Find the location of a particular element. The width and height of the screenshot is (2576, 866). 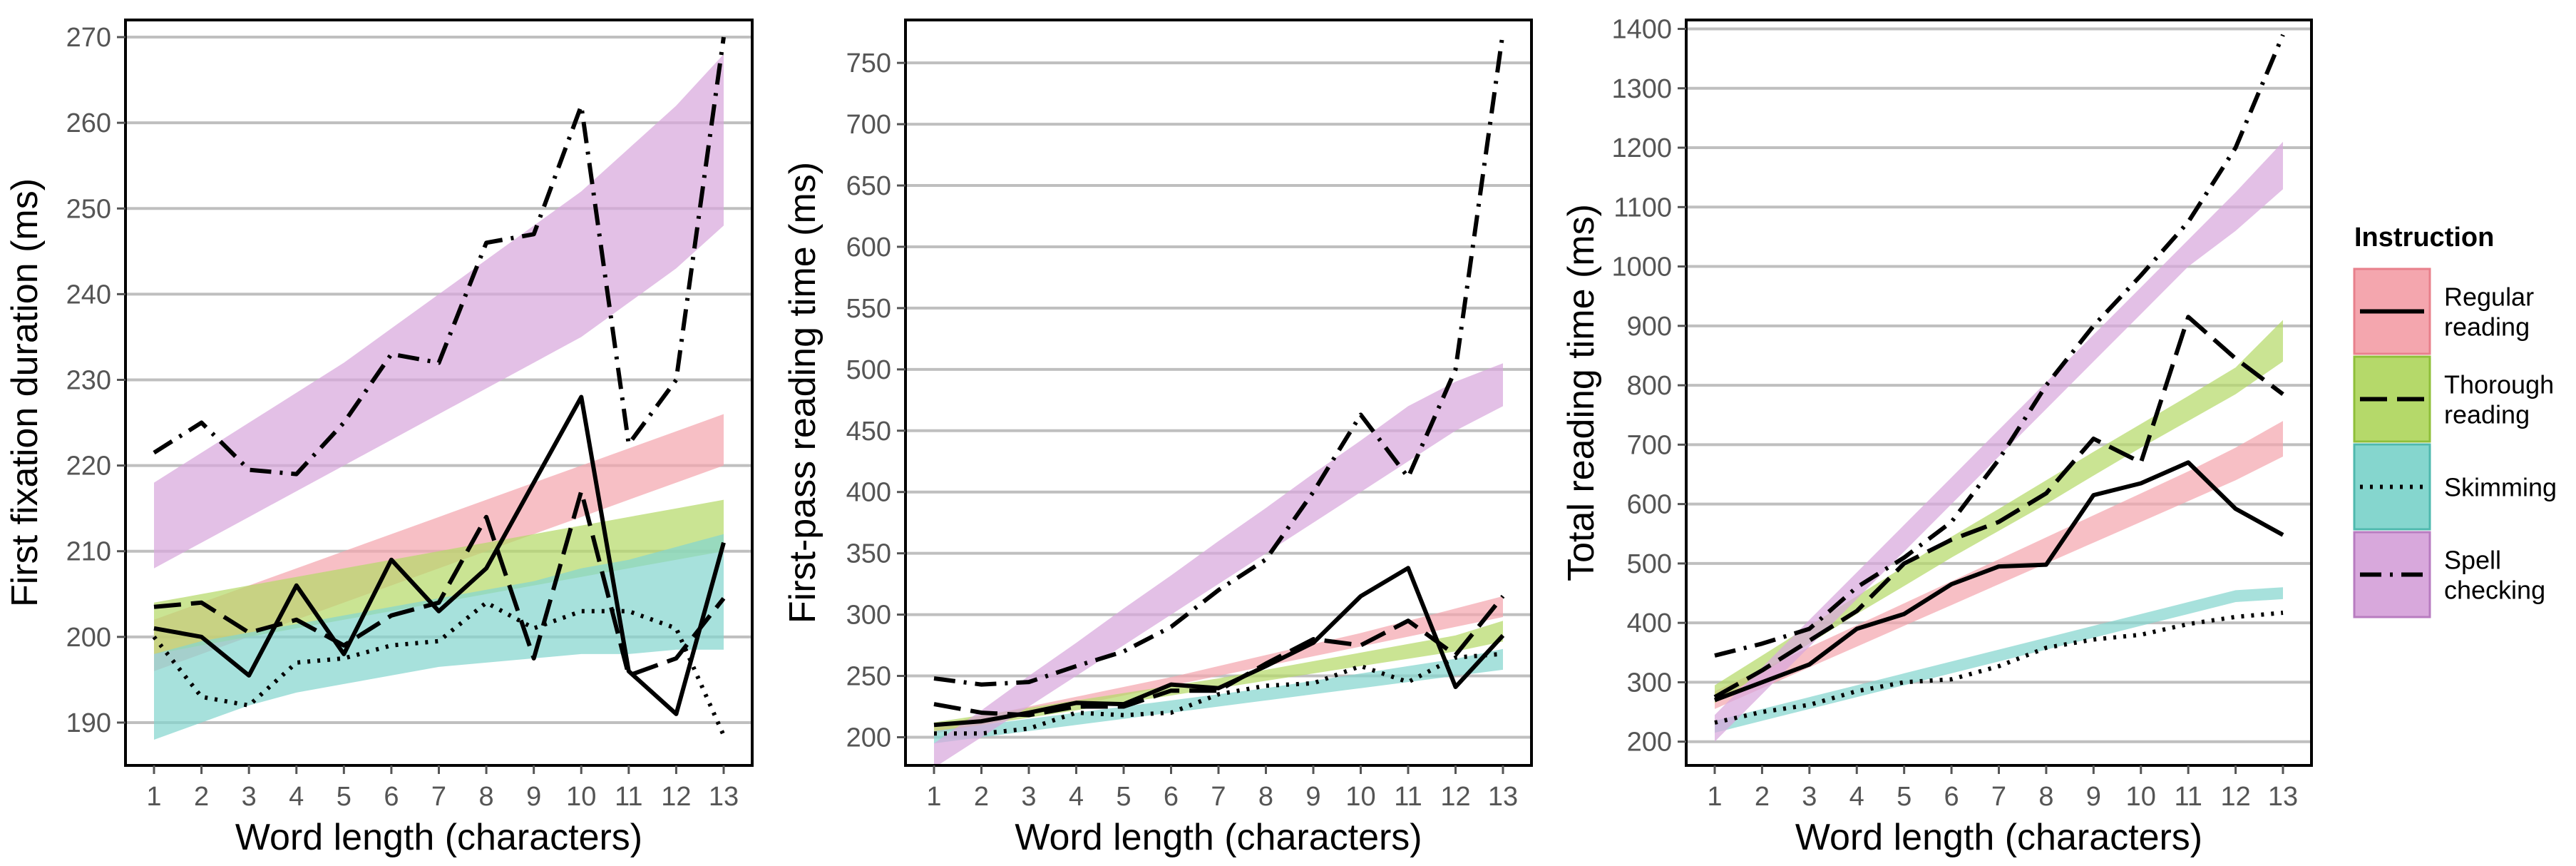

y-tick-label: 350 is located at coordinates (868, 554).